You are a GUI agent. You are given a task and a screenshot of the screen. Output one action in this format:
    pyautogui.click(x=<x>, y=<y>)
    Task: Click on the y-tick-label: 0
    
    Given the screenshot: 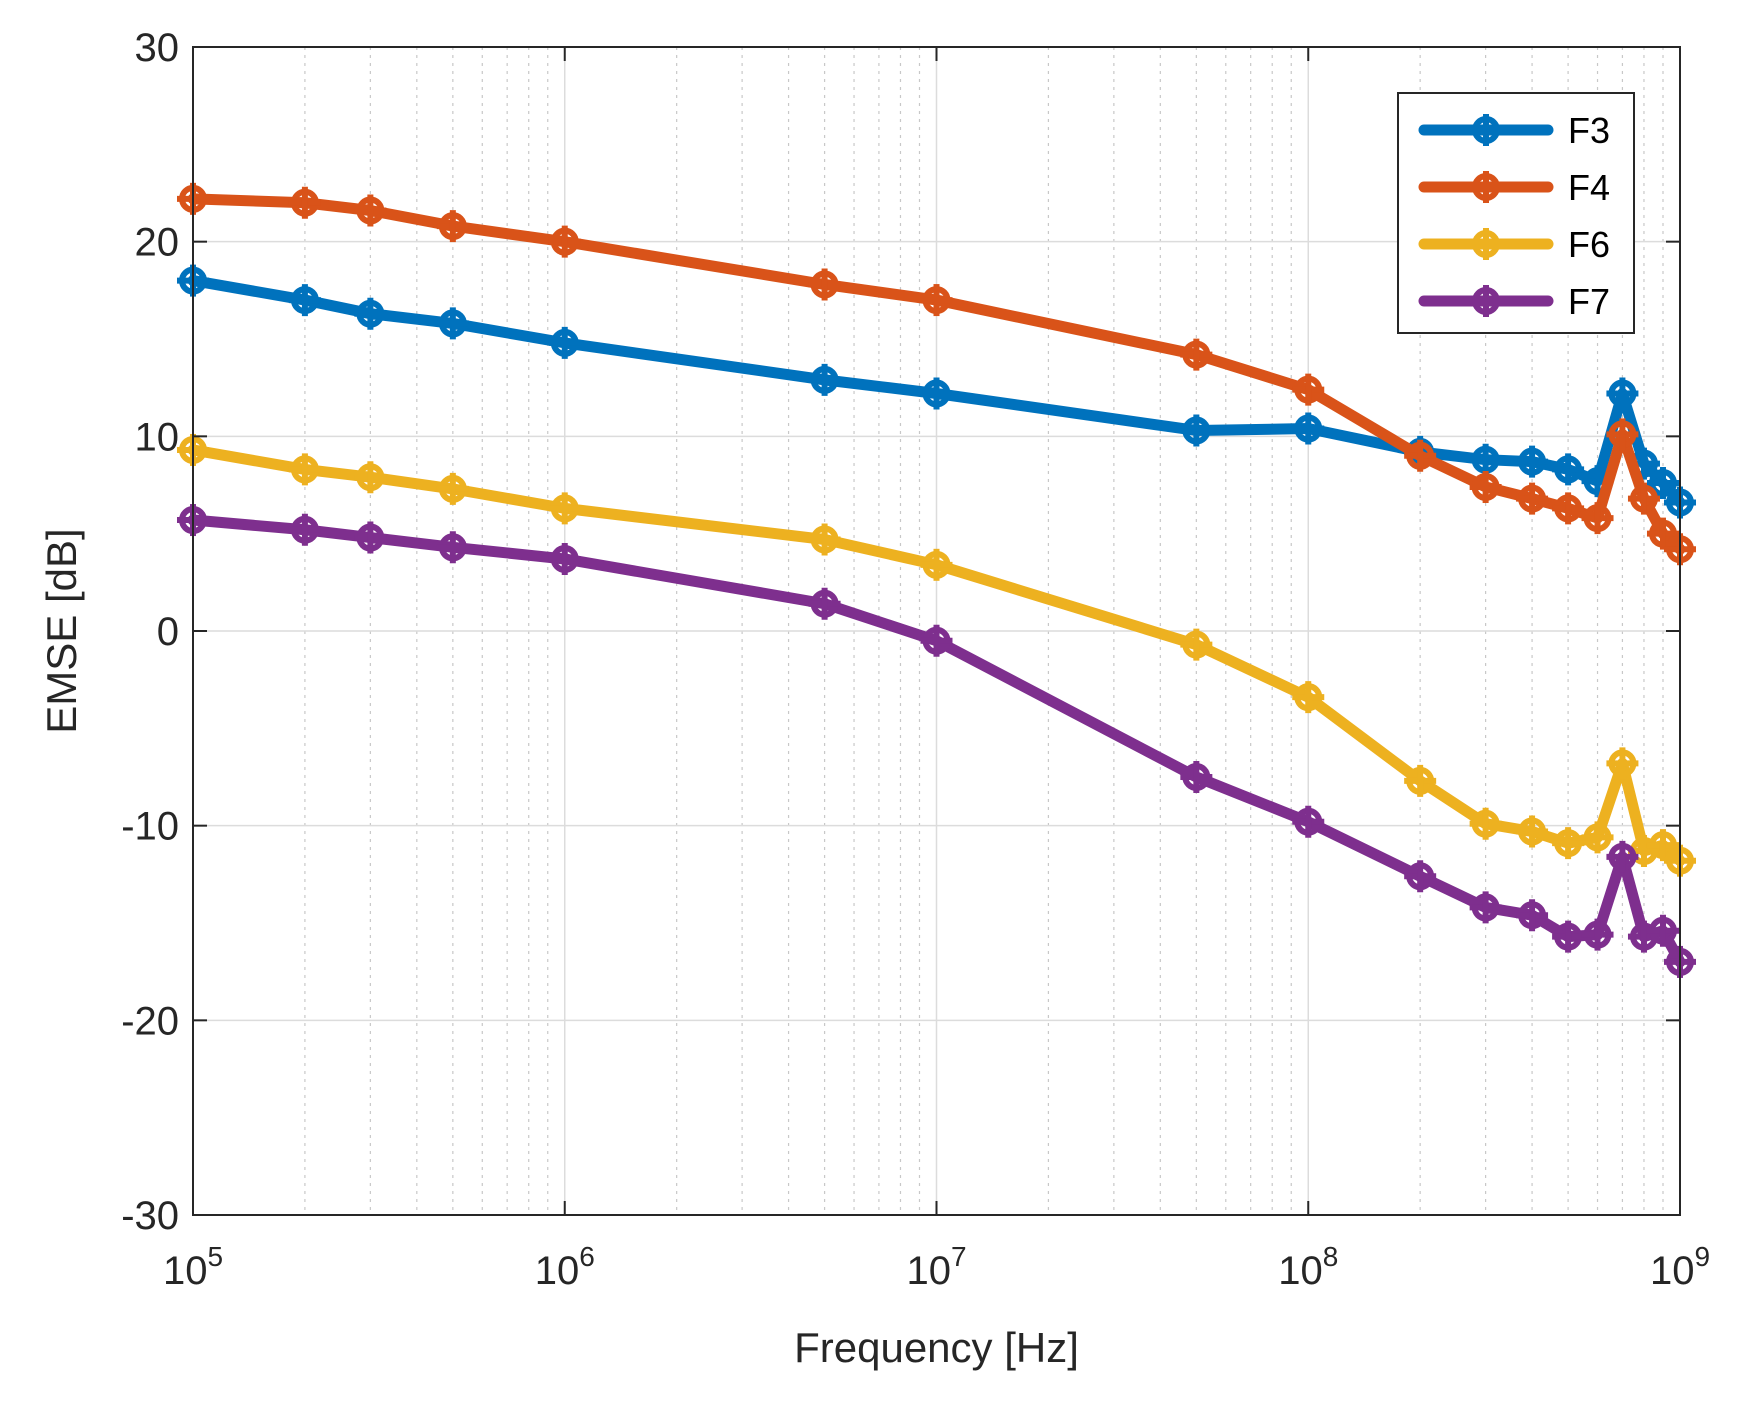 What is the action you would take?
    pyautogui.click(x=168, y=632)
    